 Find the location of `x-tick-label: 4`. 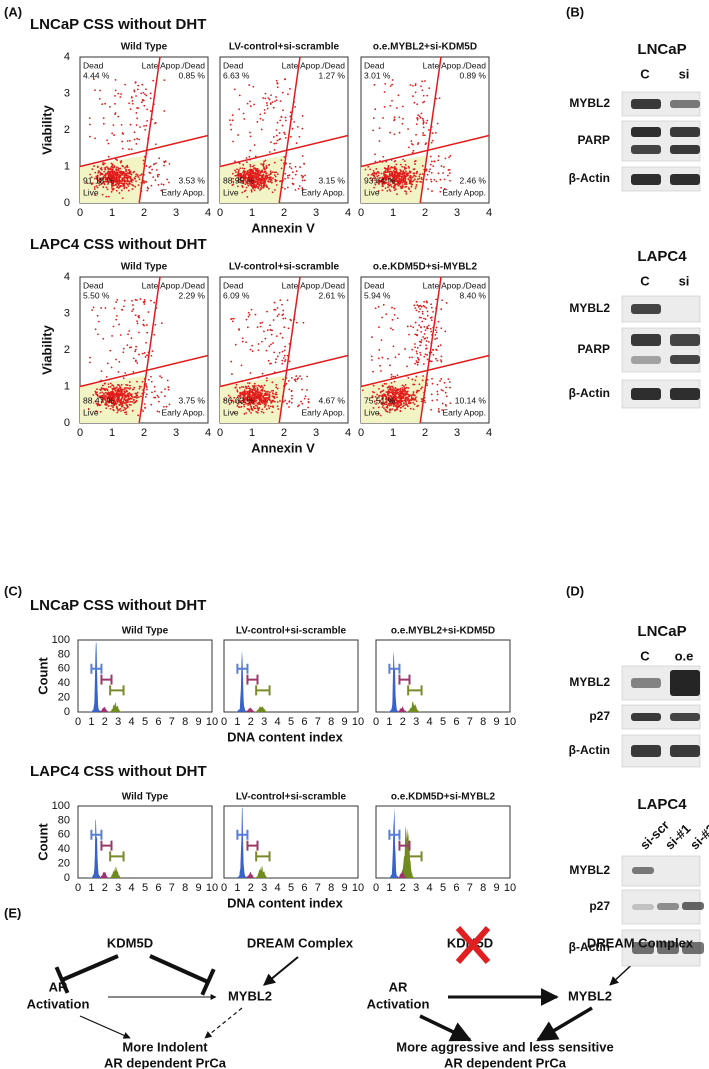

x-tick-label: 4 is located at coordinates (430, 722).